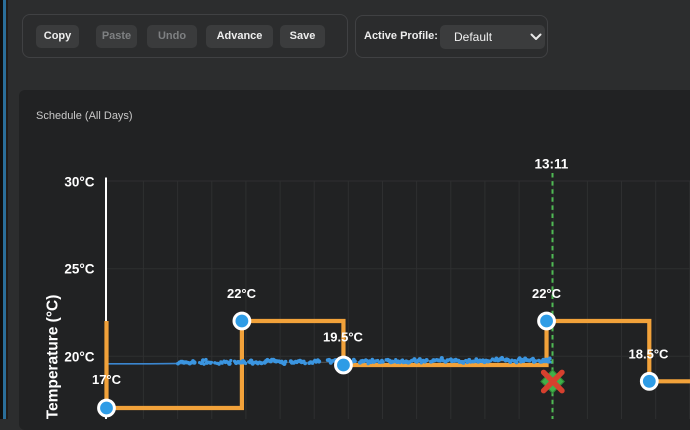 The width and height of the screenshot is (690, 430). Describe the element at coordinates (552, 164) in the screenshot. I see `svg-text: 13:11` at that location.